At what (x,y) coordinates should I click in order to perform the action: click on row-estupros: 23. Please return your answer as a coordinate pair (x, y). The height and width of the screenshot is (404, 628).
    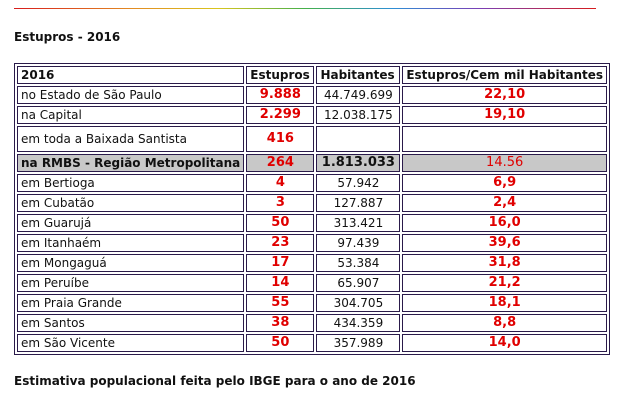
    Looking at the image, I should click on (280, 243).